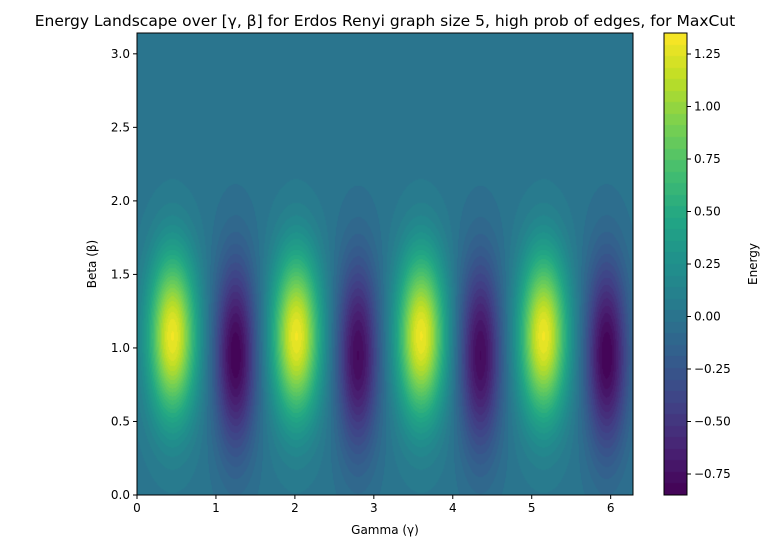 The width and height of the screenshot is (770, 547). Describe the element at coordinates (707, 107) in the screenshot. I see `colorbar-tick-label: 1.00` at that location.